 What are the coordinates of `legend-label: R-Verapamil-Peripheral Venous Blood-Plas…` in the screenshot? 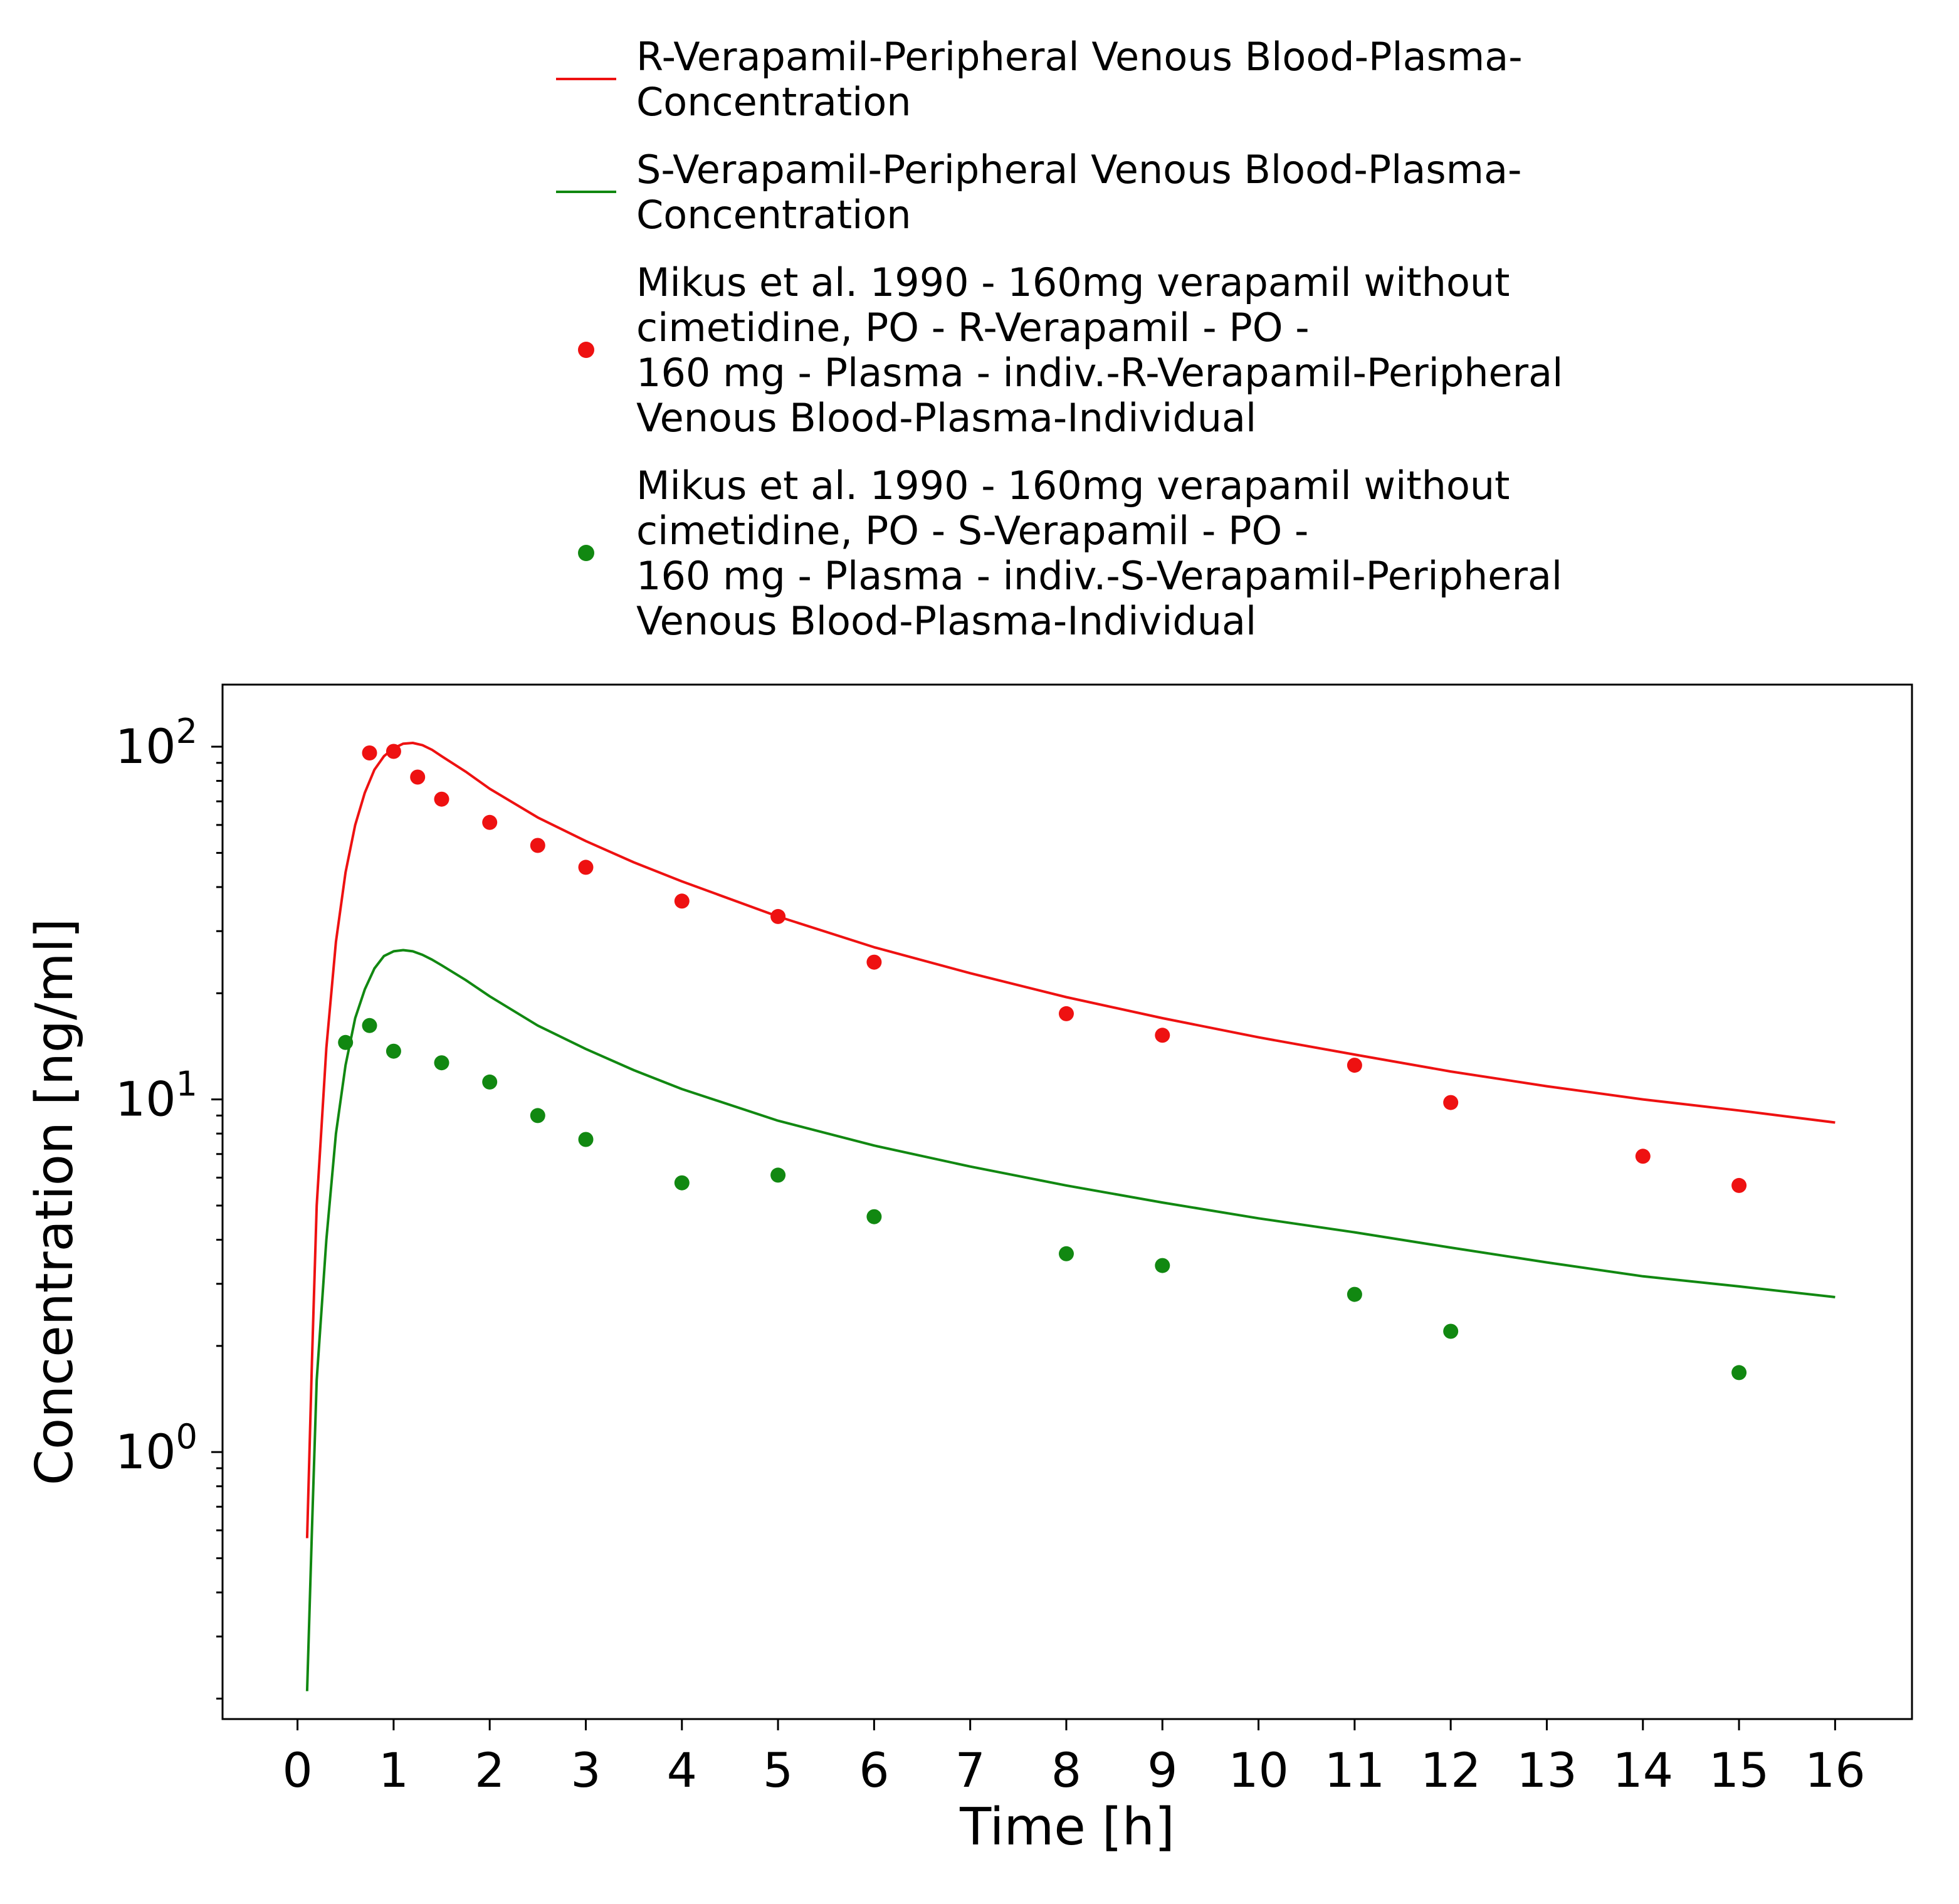 It's located at (1079, 57).